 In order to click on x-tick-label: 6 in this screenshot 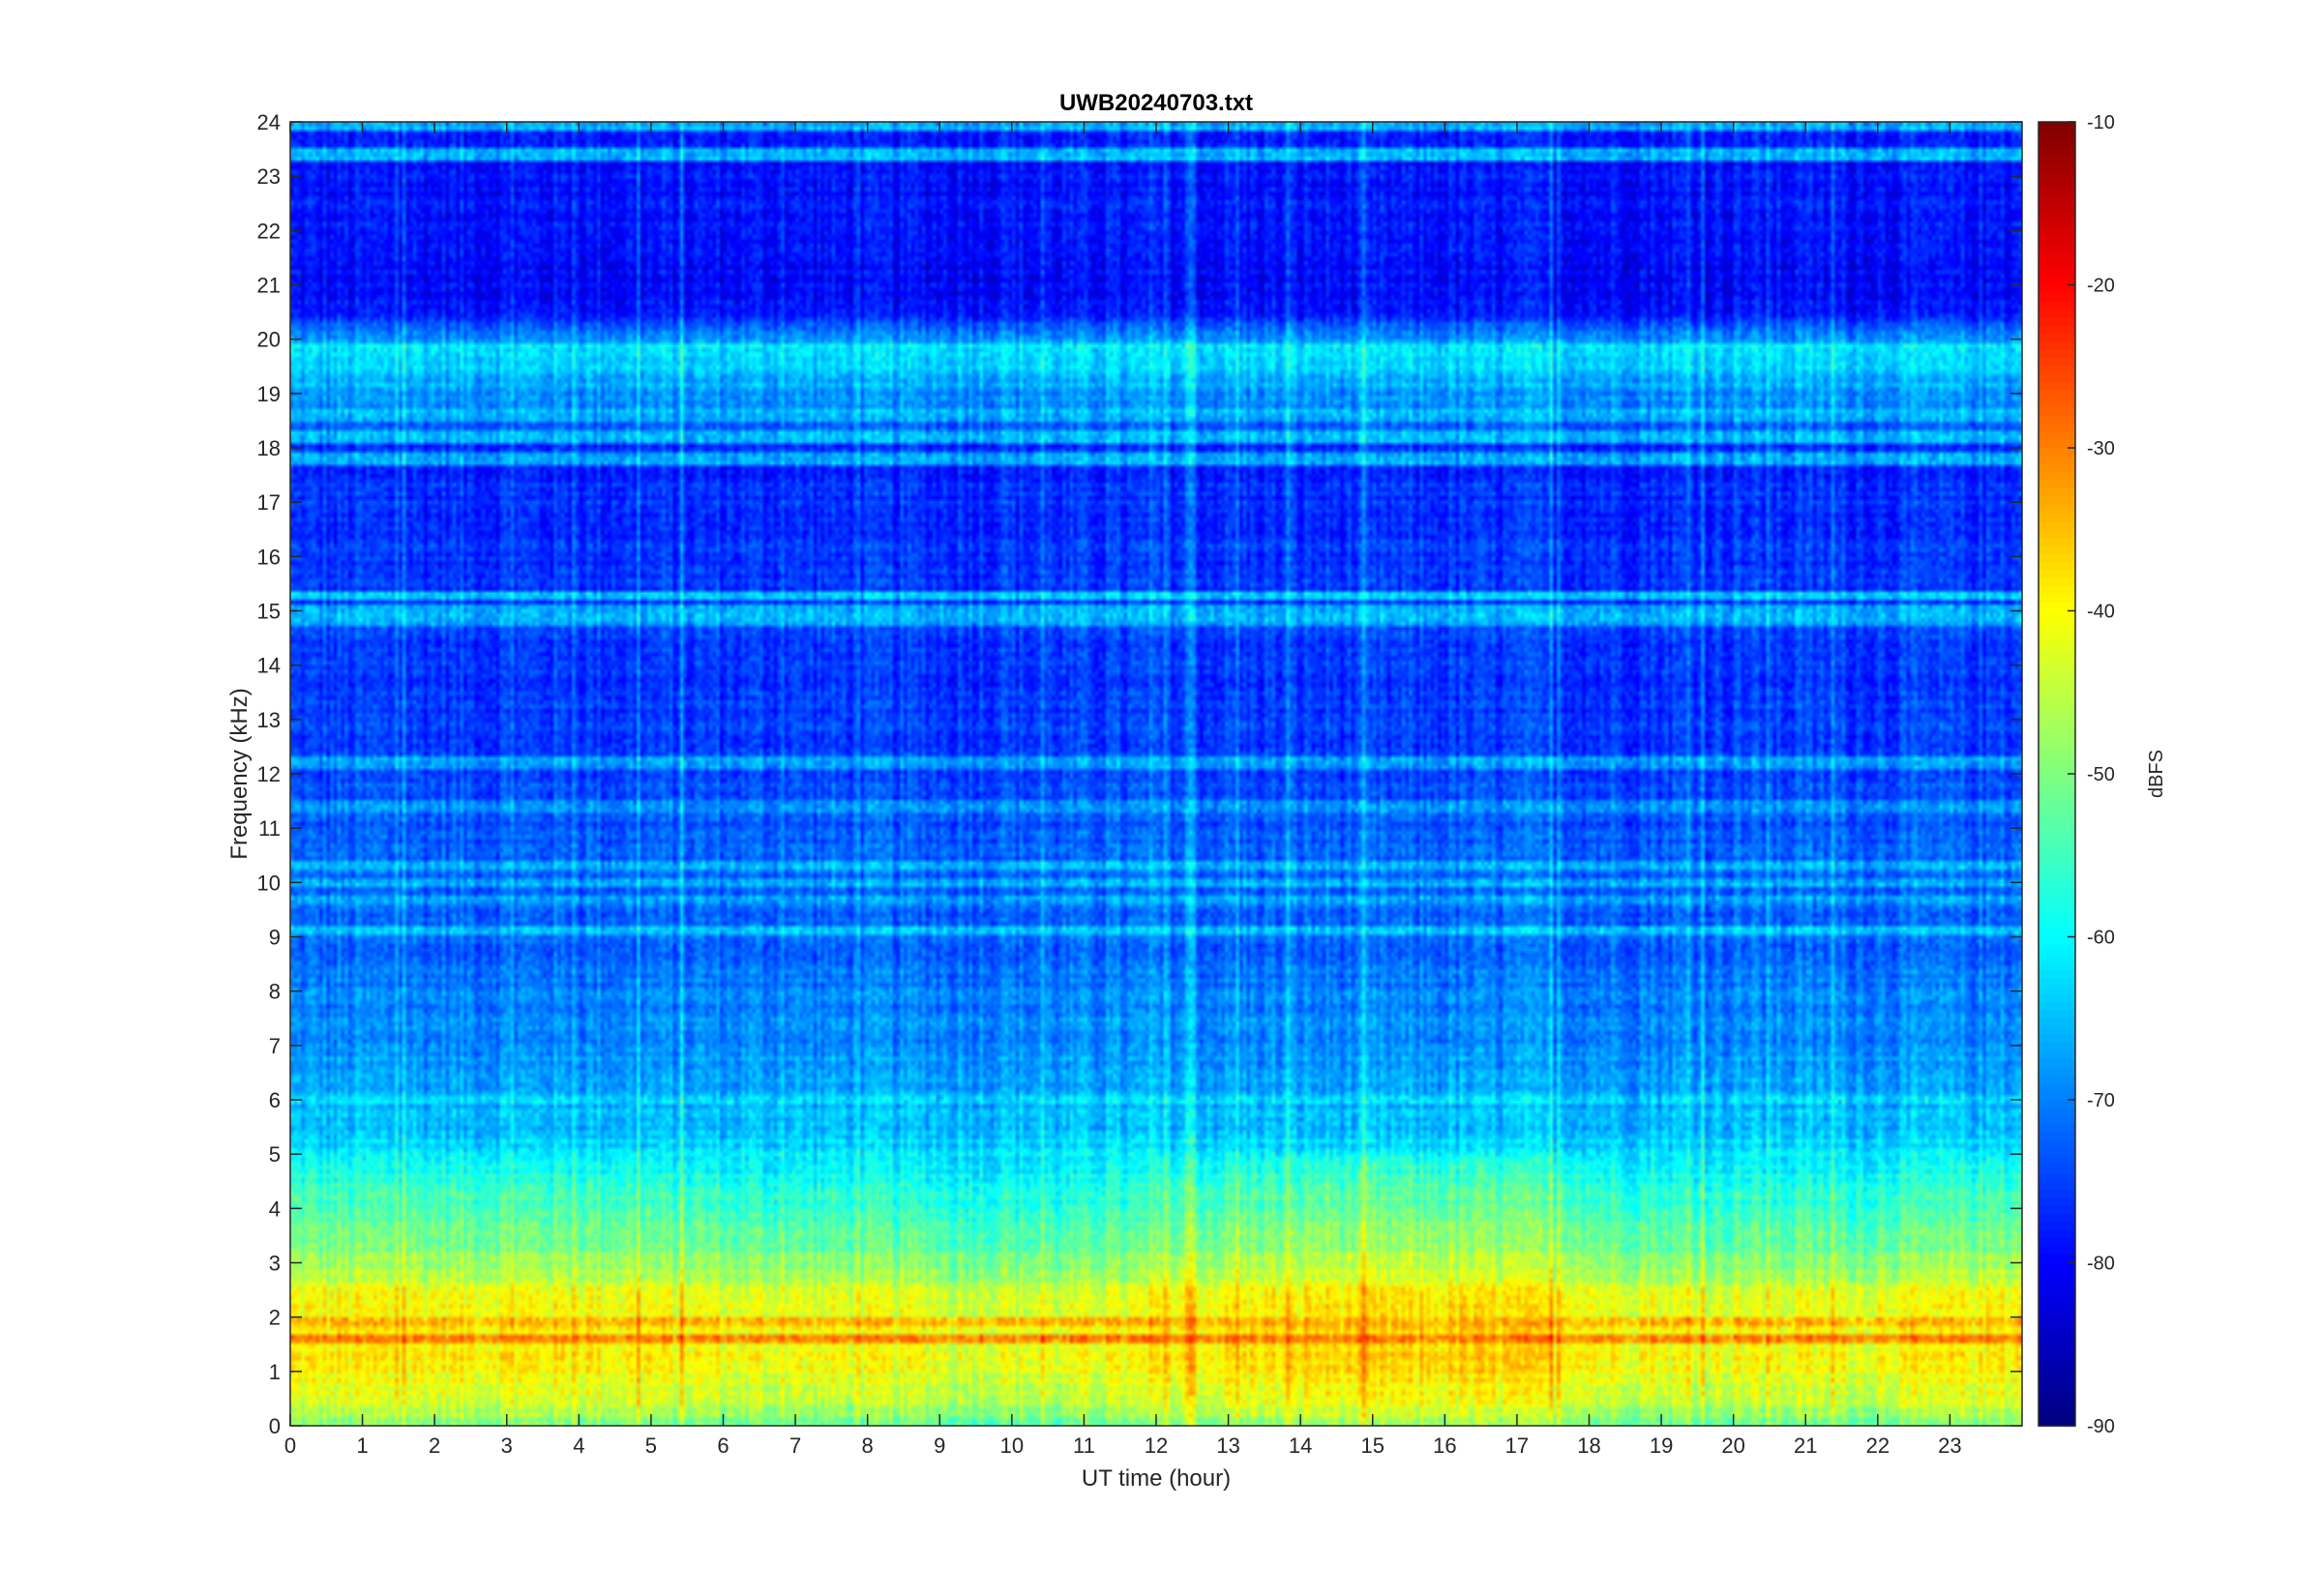, I will do `click(723, 1445)`.